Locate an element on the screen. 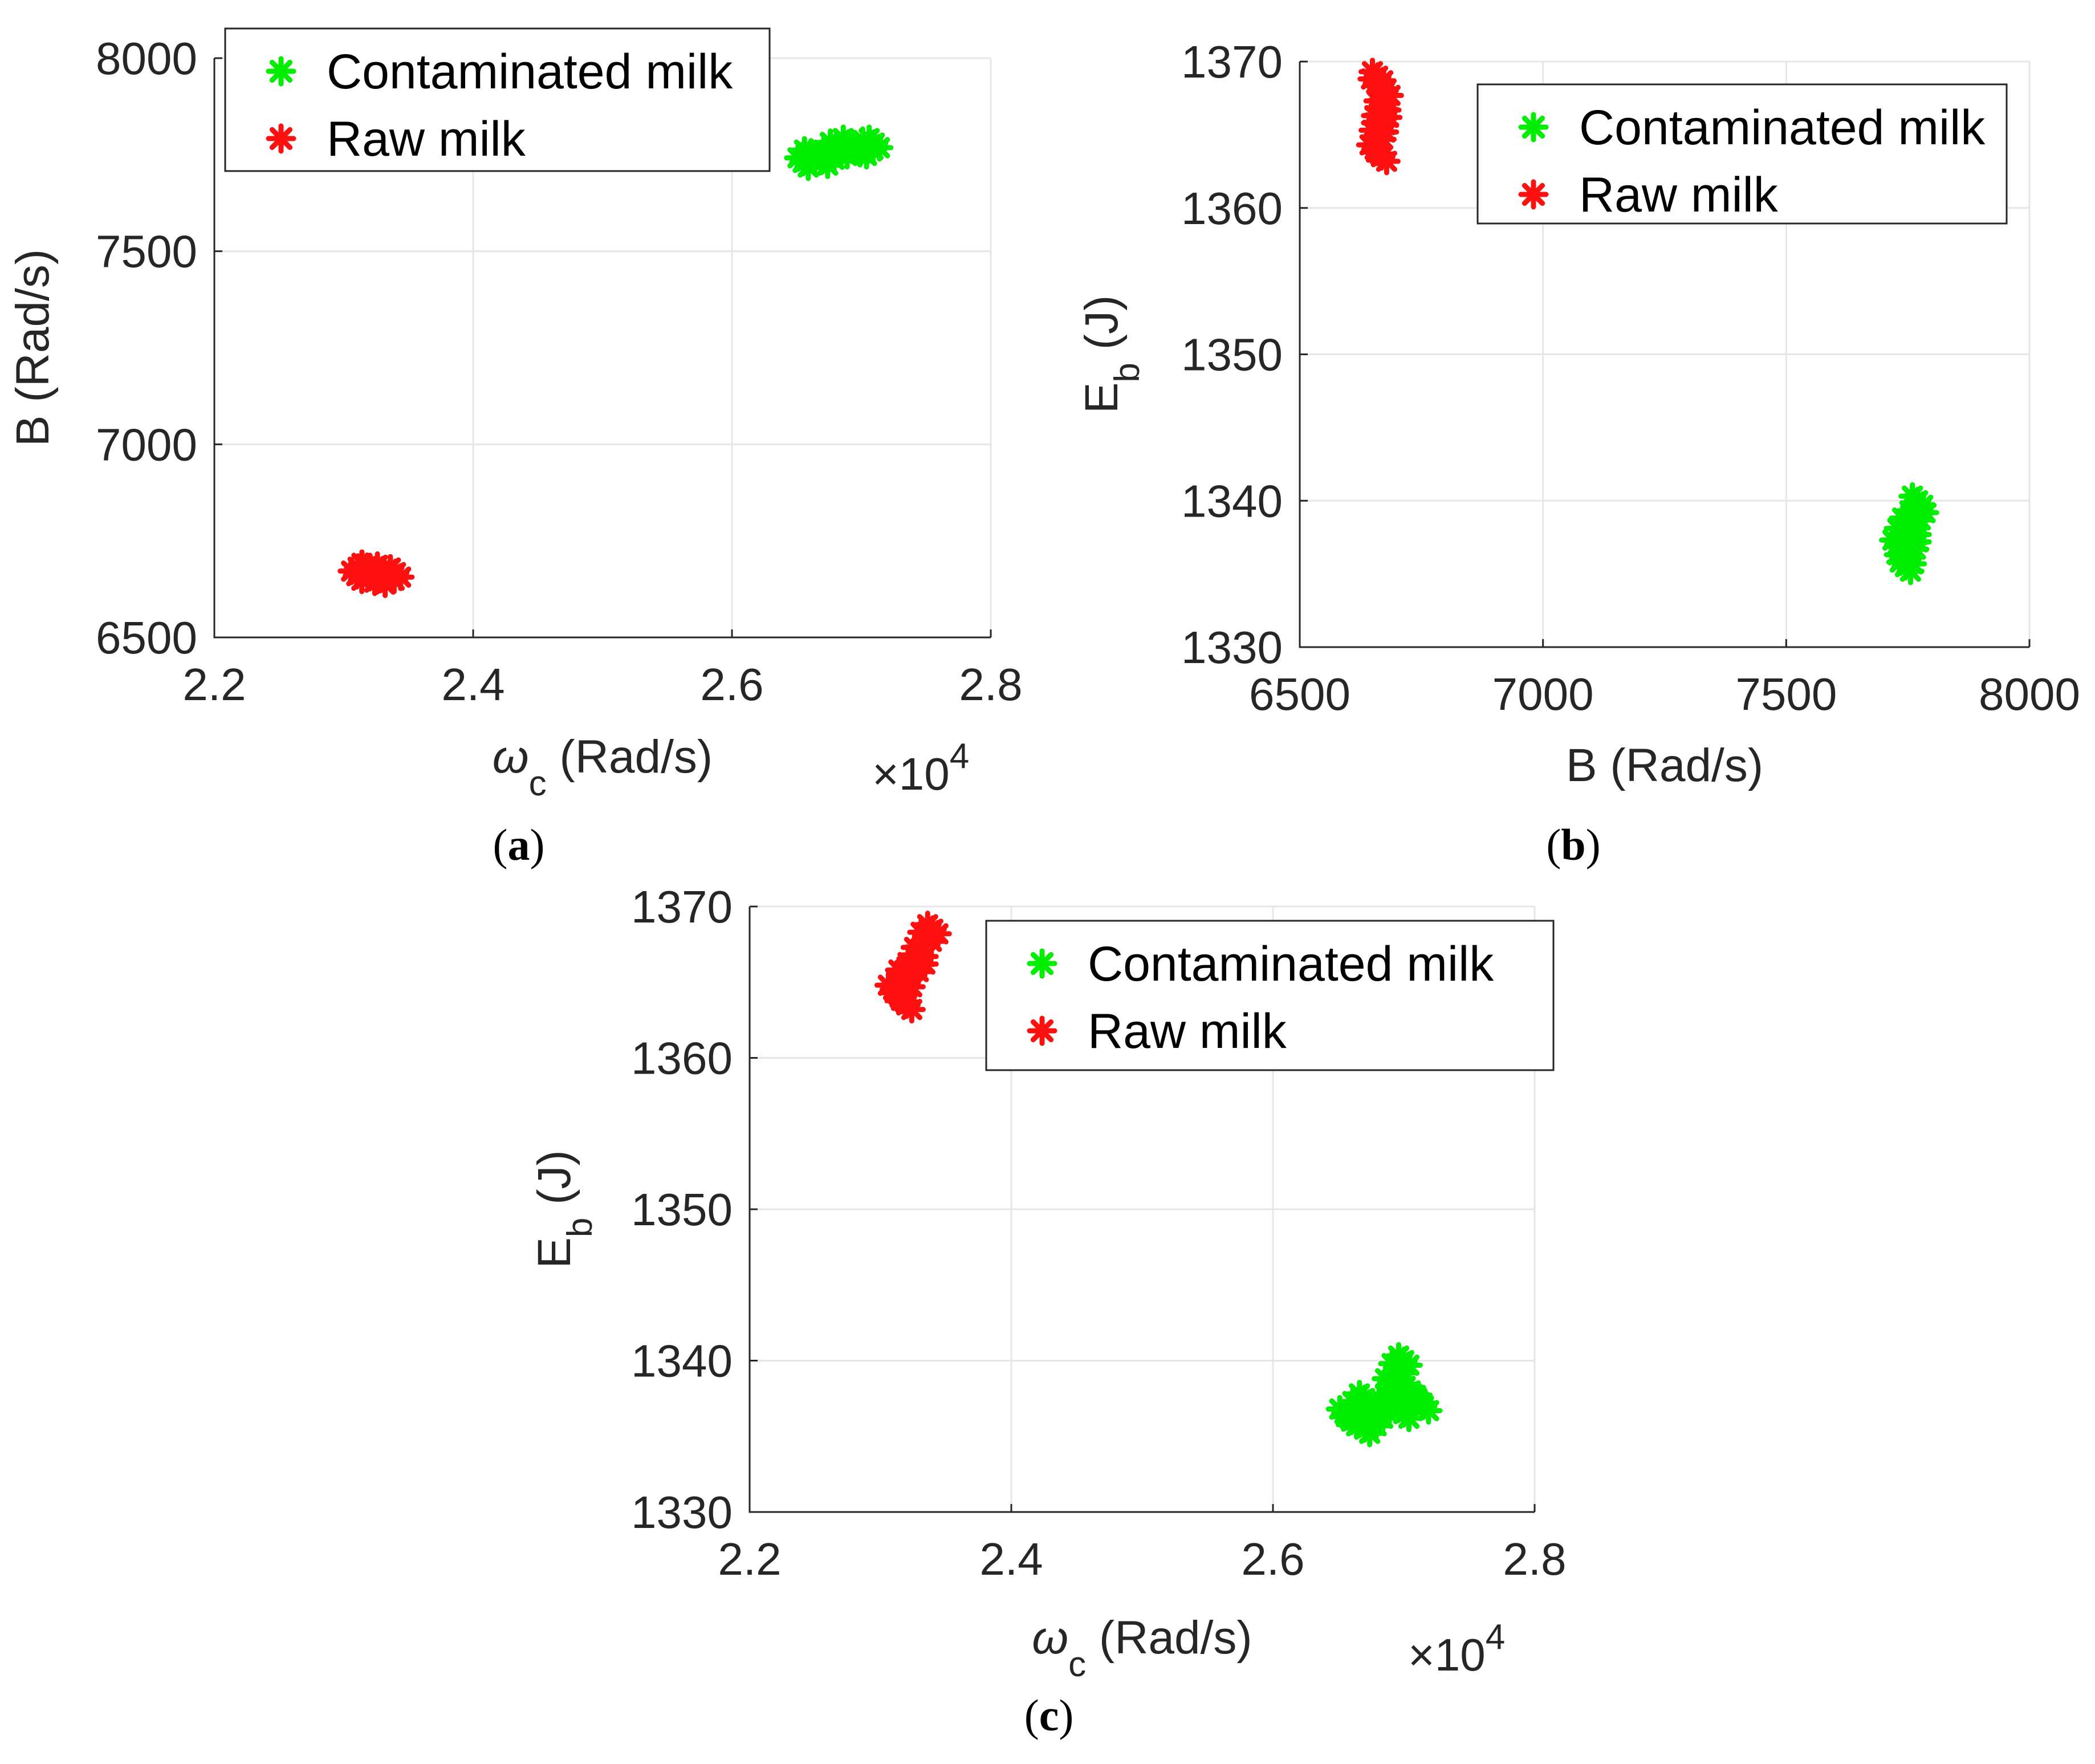 Image resolution: width=2095 pixels, height=1764 pixels. y-tick-label: 8000 is located at coordinates (146, 58).